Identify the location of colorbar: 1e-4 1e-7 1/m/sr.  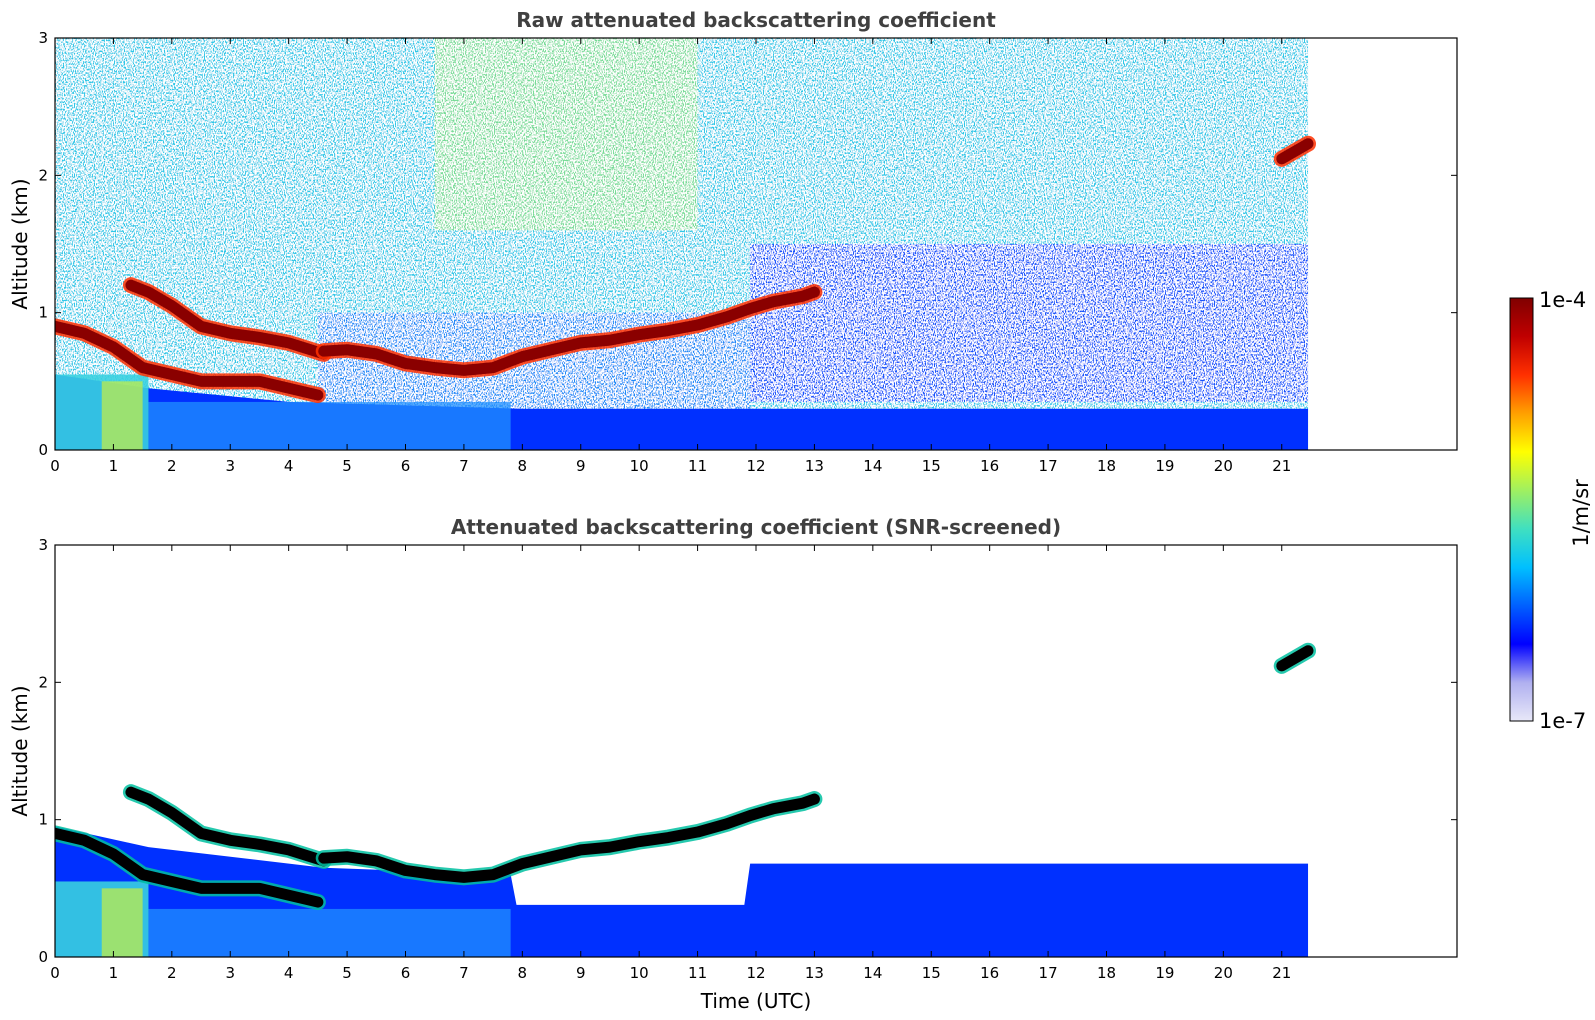
(1551, 510).